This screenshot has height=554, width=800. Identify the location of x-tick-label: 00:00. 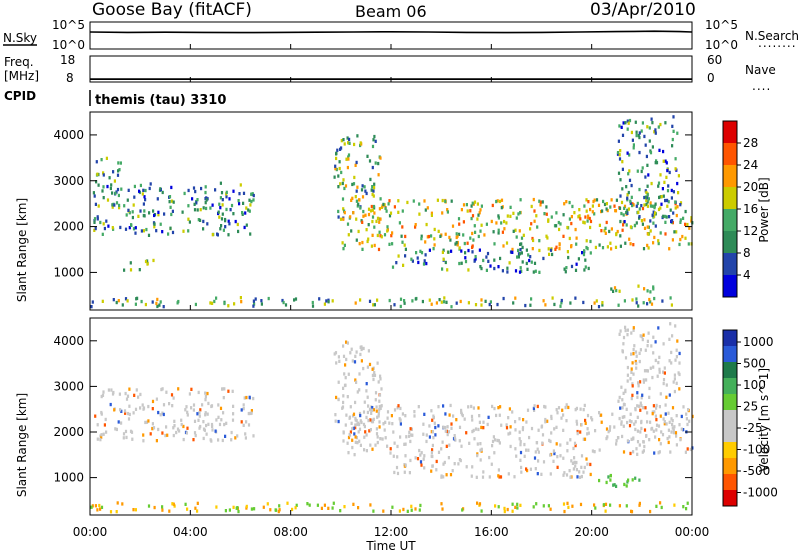
(90, 532).